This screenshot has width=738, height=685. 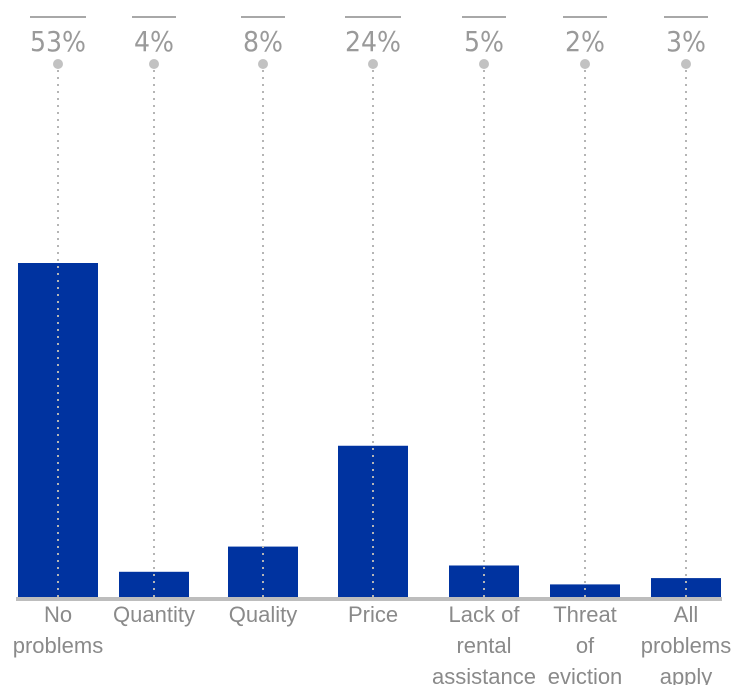 I want to click on category-label-0: No problems, so click(x=58, y=630).